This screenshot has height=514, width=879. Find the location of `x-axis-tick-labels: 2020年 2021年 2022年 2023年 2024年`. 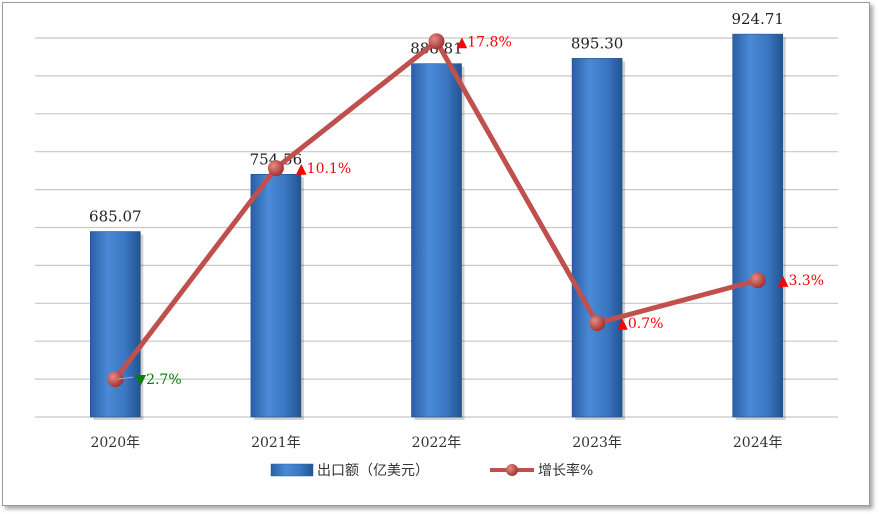

x-axis-tick-labels: 2020年 2021年 2022年 2023年 2024年 is located at coordinates (436, 443).